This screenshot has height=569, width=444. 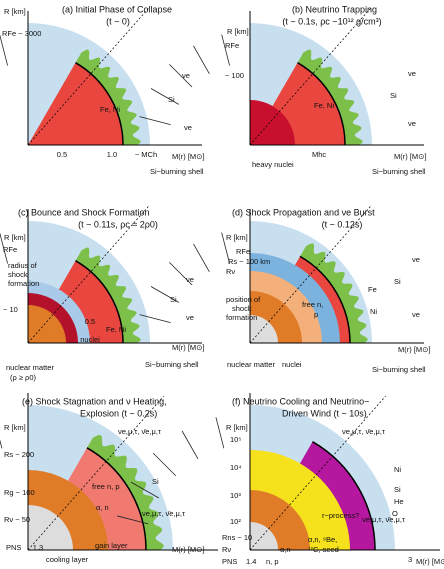 What do you see at coordinates (243, 299) in the screenshot?
I see `label: position of` at bounding box center [243, 299].